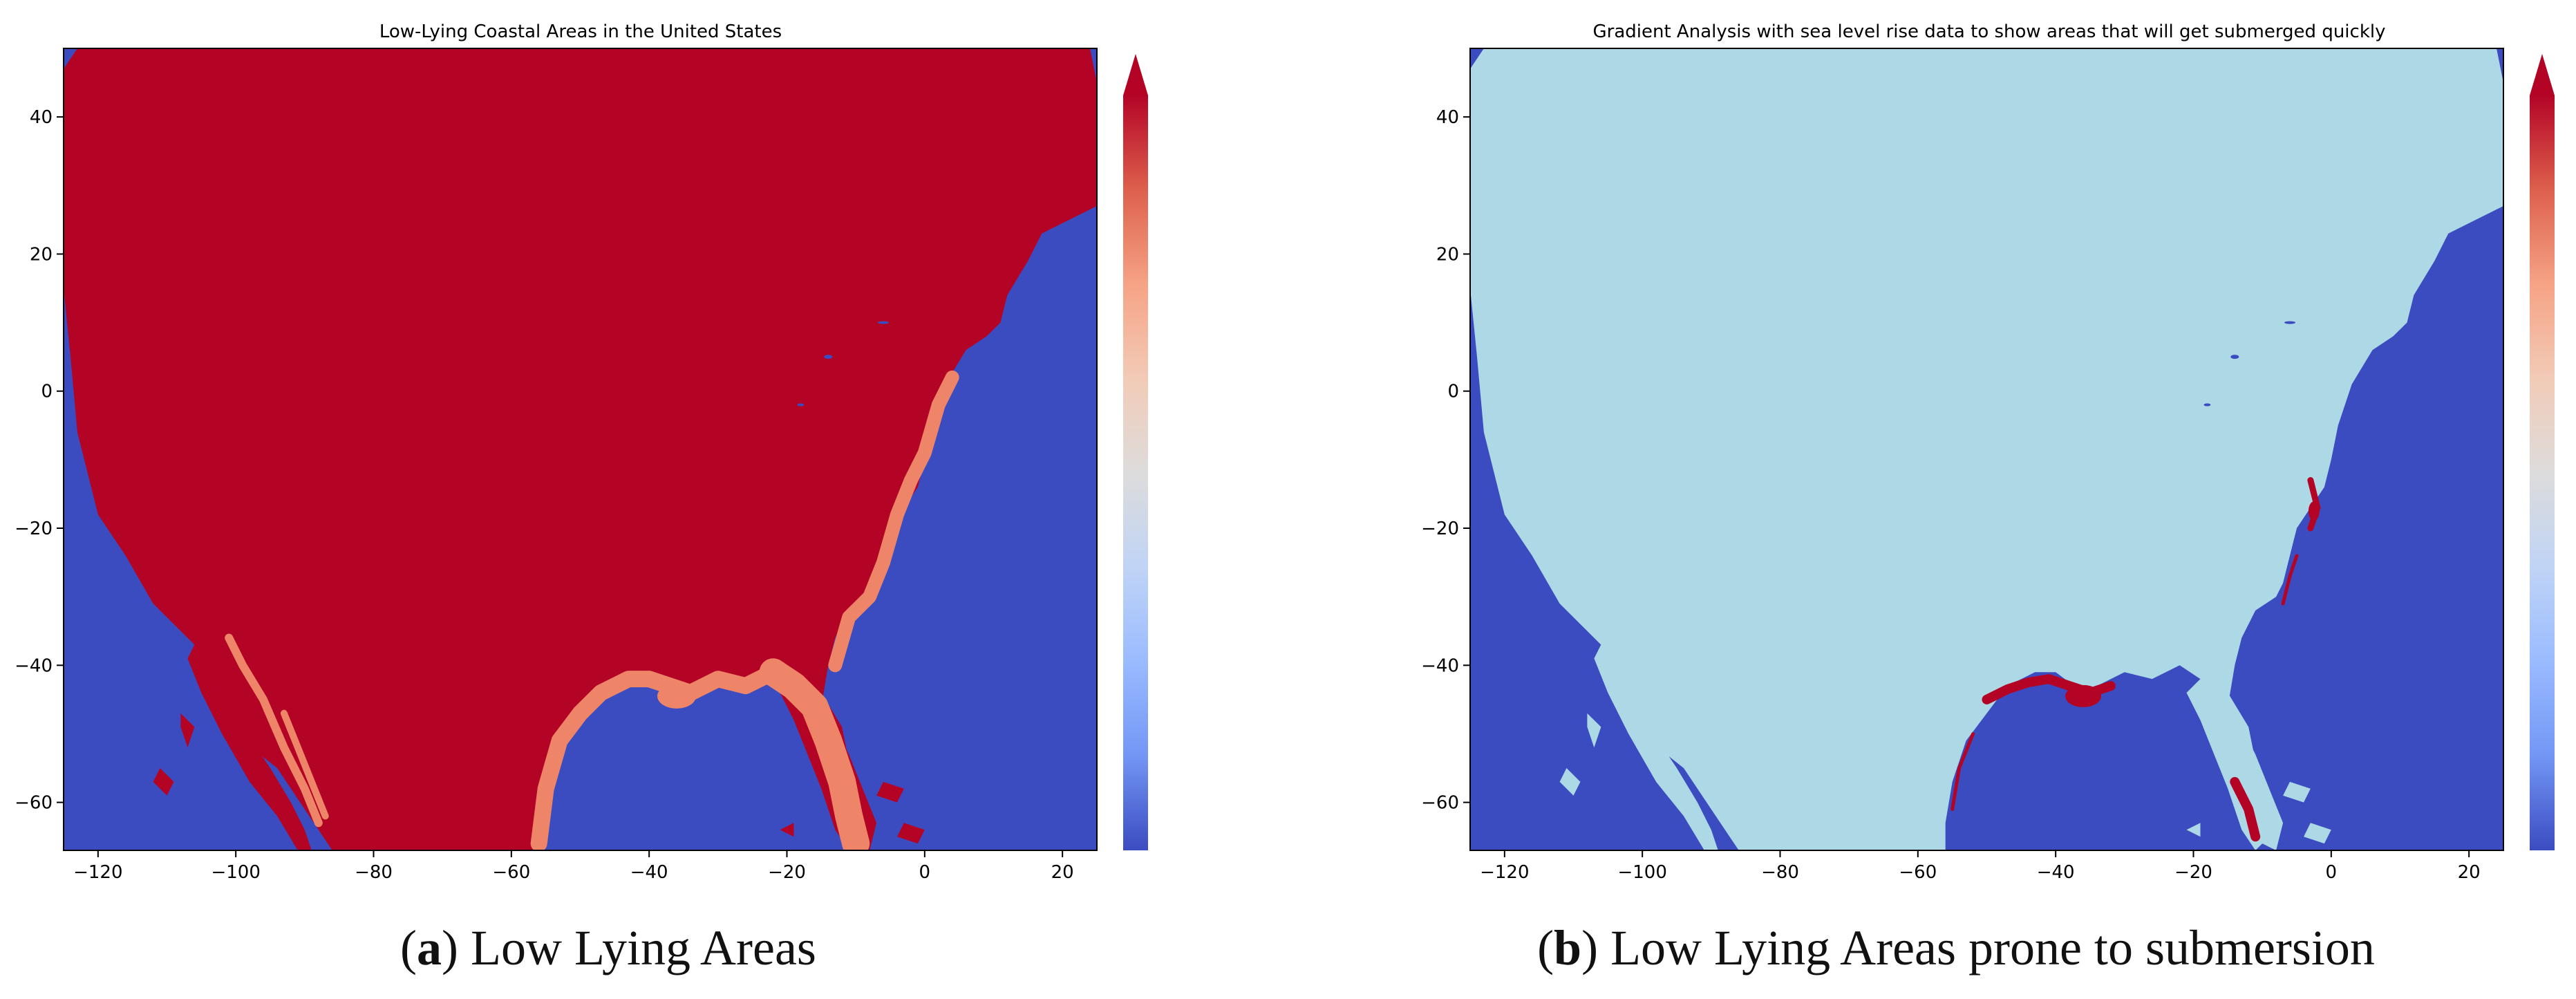  Describe the element at coordinates (39, 460) in the screenshot. I see `y-axis-a: 40 20 0 −20 −40 −60` at that location.